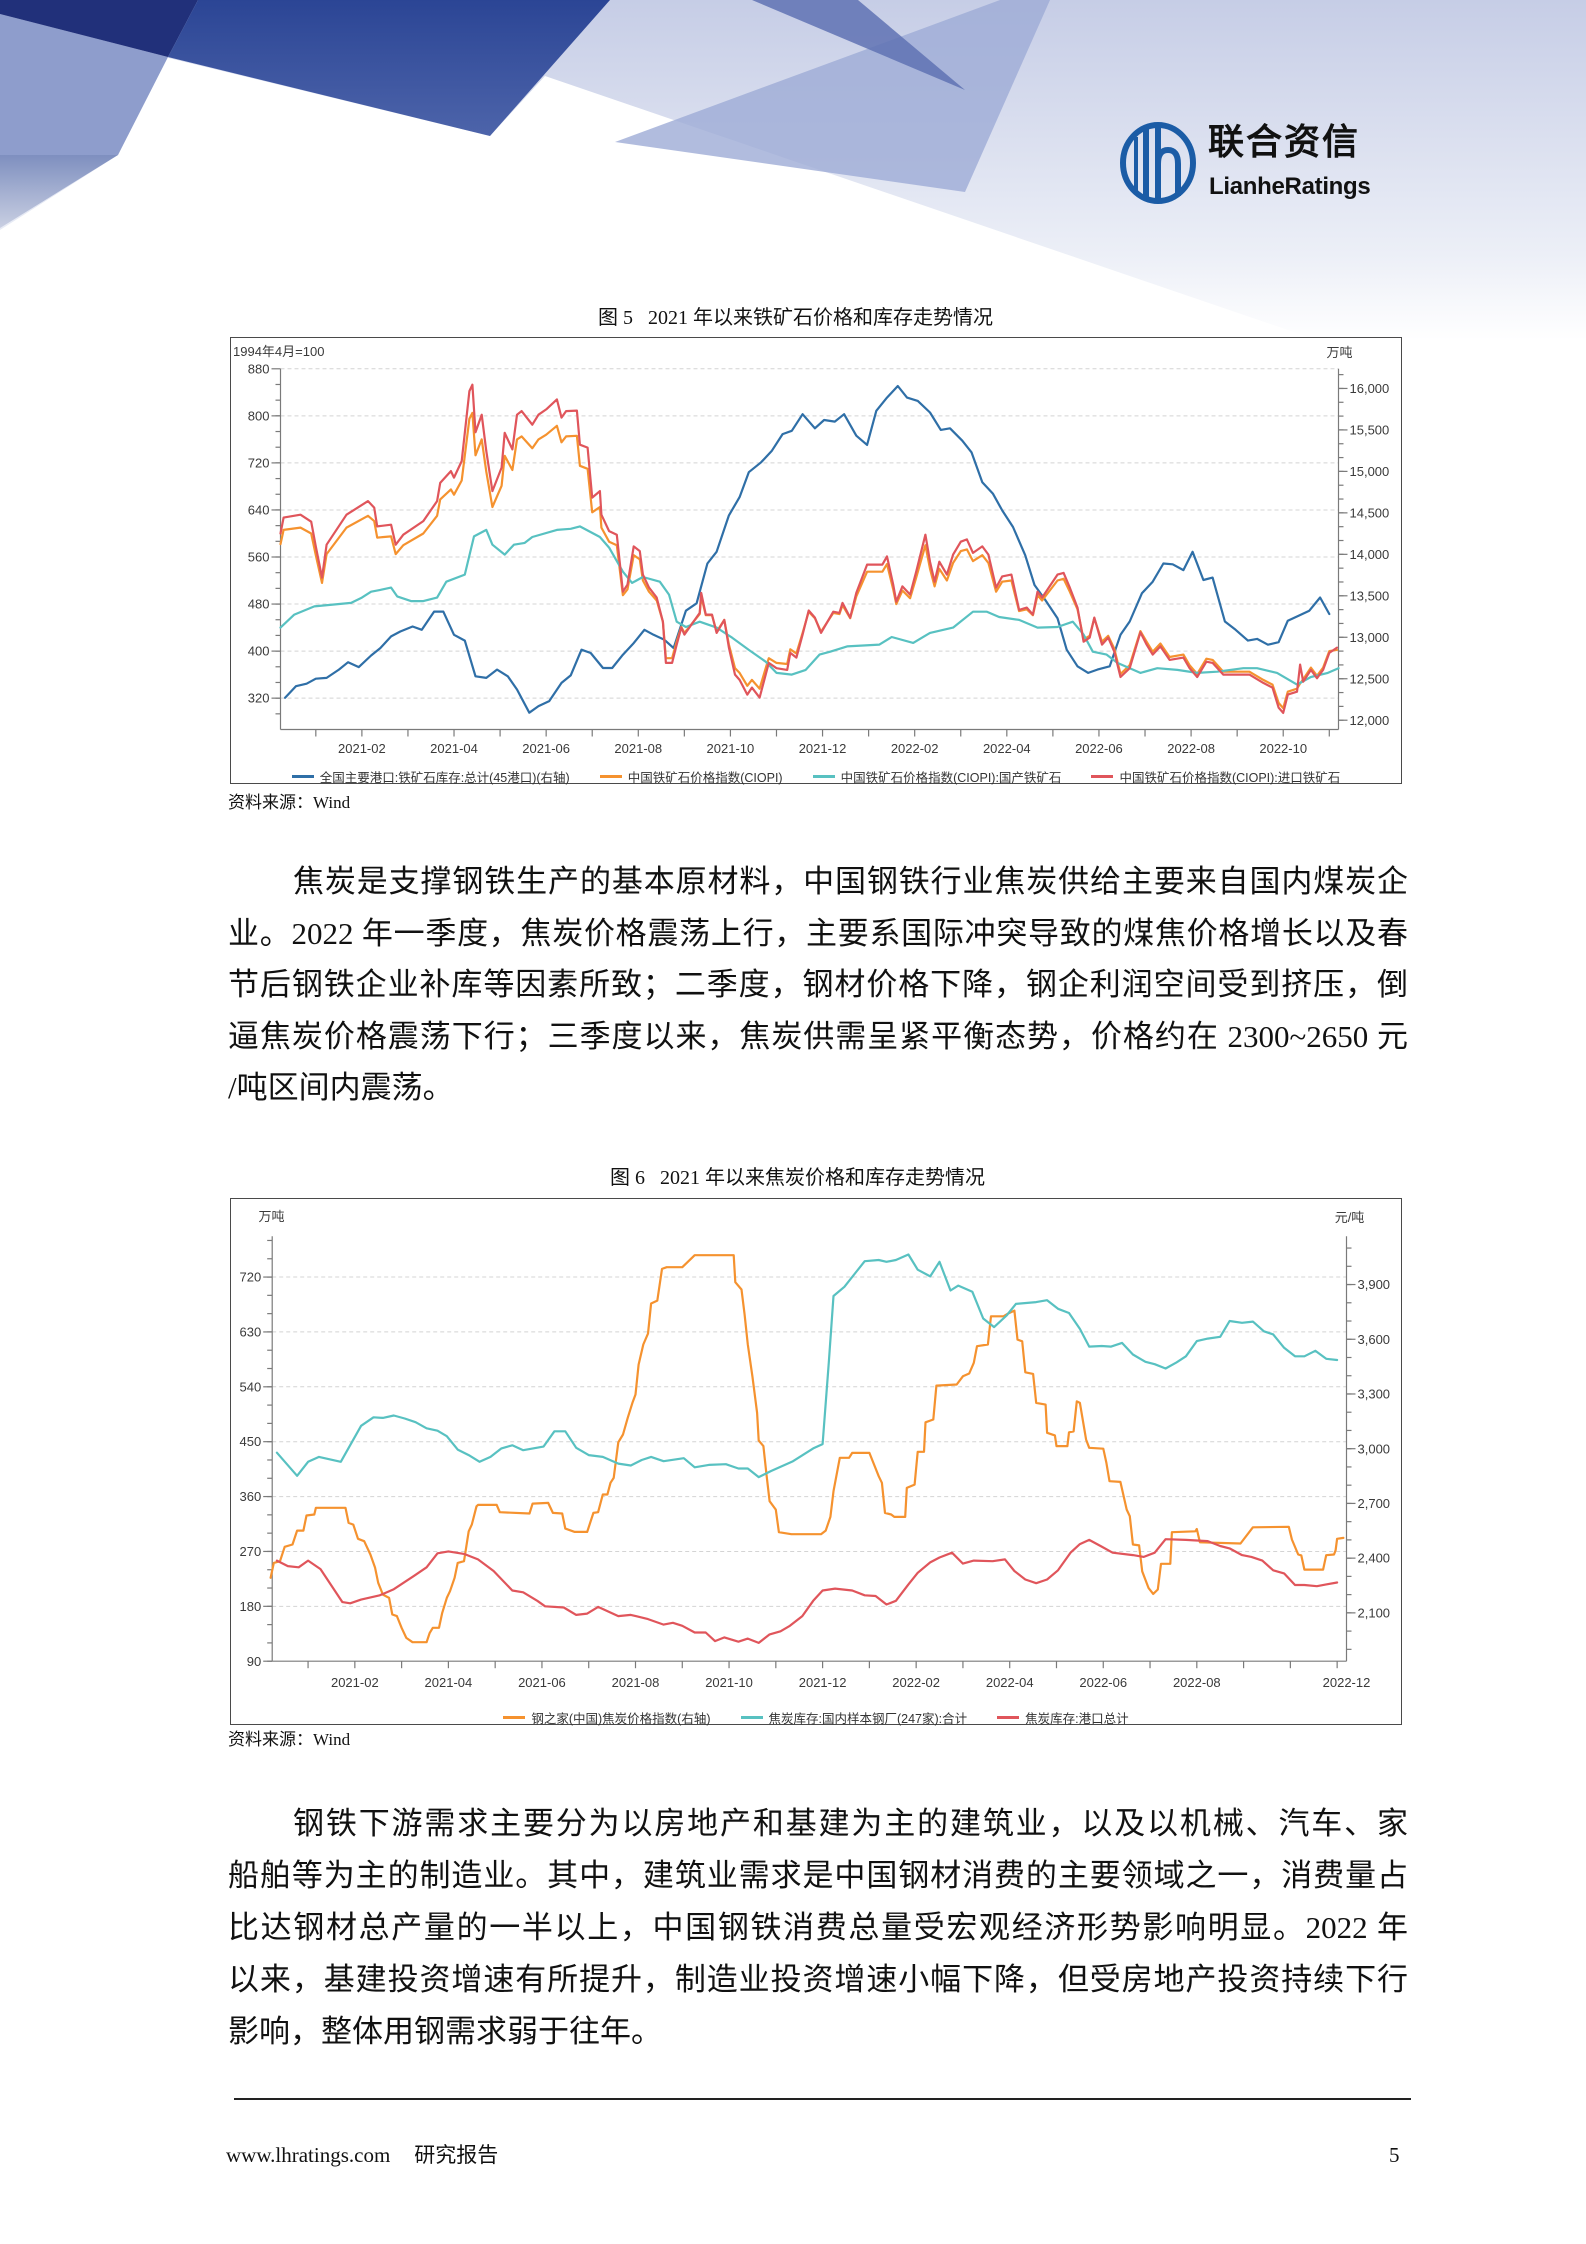 The width and height of the screenshot is (1586, 2244). What do you see at coordinates (259, 557) in the screenshot?
I see `left-tick-label: 560` at bounding box center [259, 557].